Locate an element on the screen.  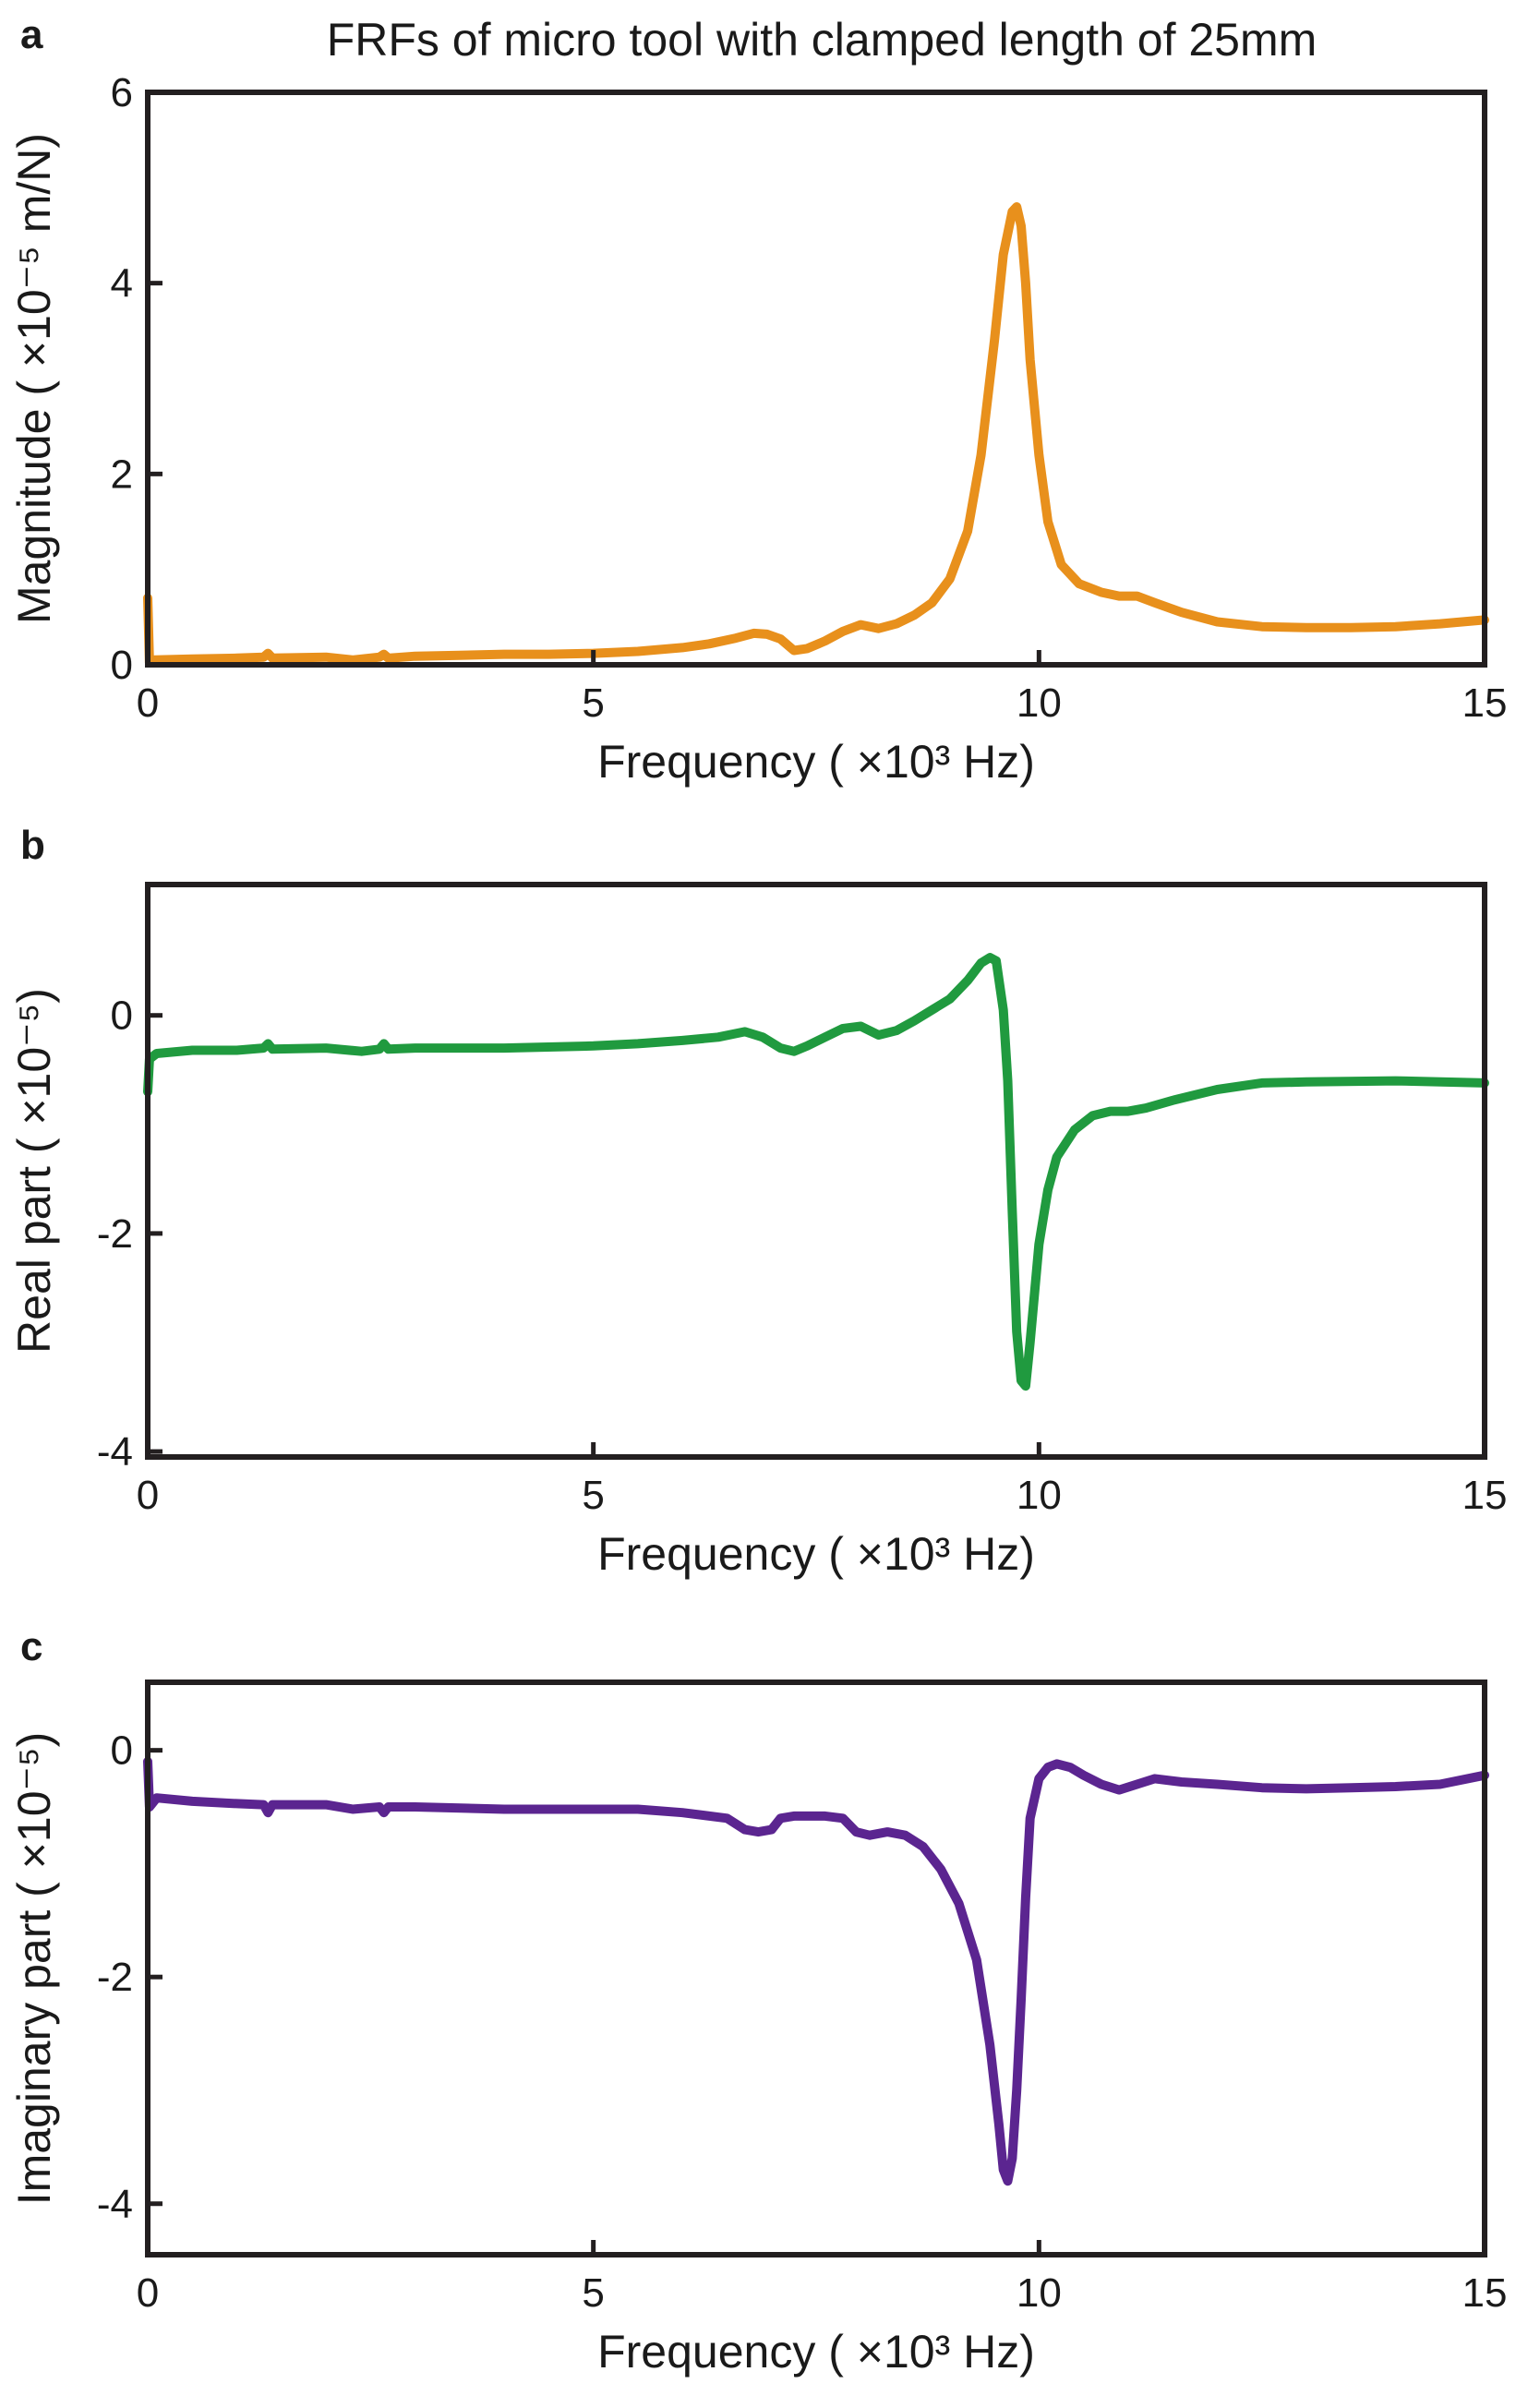
y-tick-label: 2 is located at coordinates (122, 474).